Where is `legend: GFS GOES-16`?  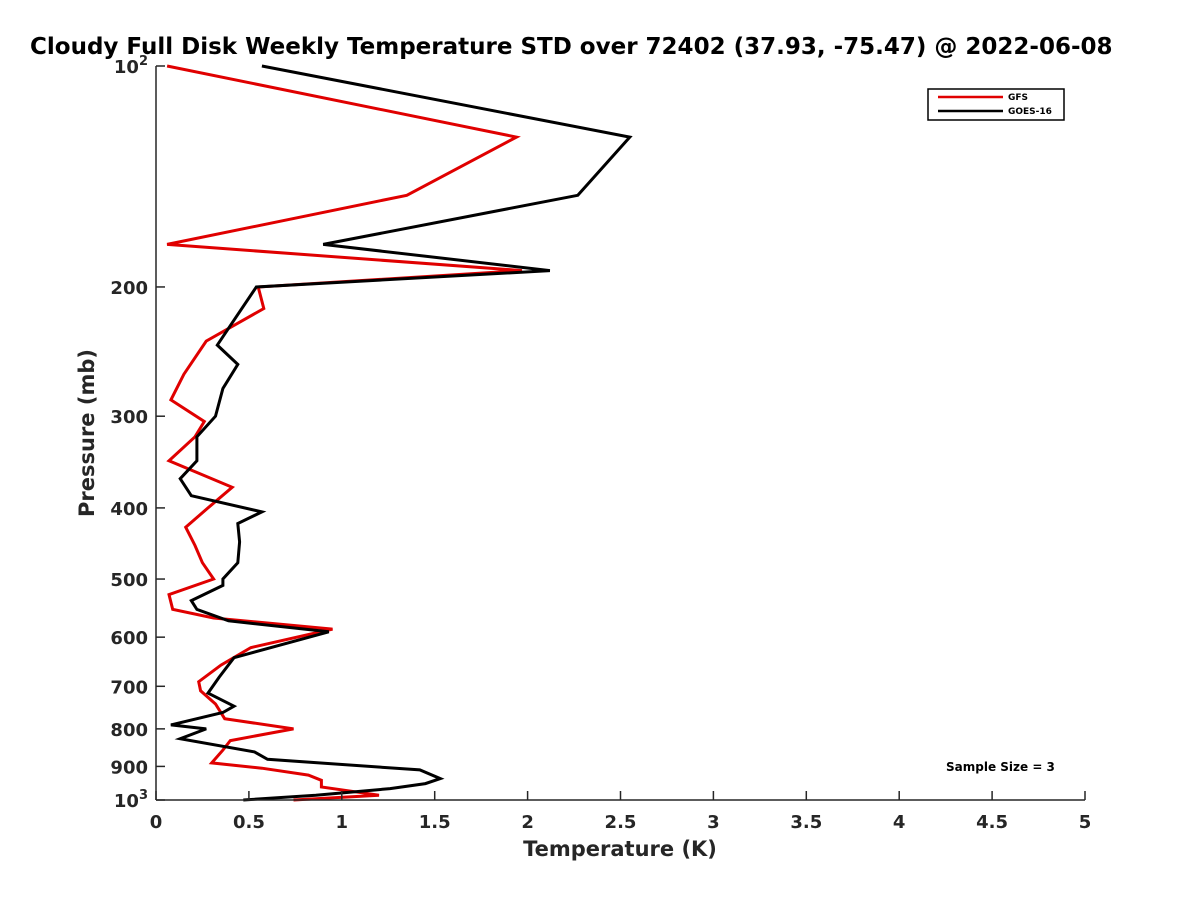
legend: GFS GOES-16 is located at coordinates (996, 104).